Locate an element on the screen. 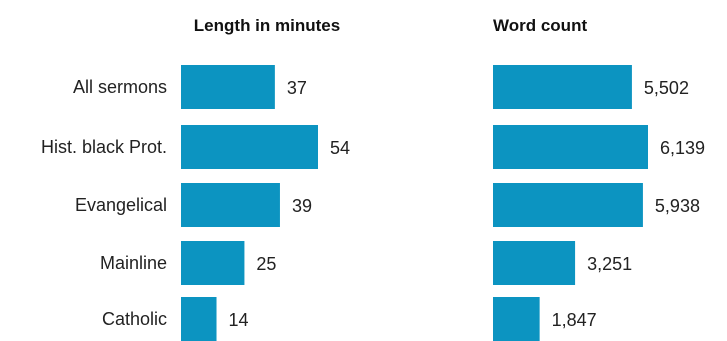 The image size is (727, 341). category-label: Hist. black Prot. is located at coordinates (104, 147).